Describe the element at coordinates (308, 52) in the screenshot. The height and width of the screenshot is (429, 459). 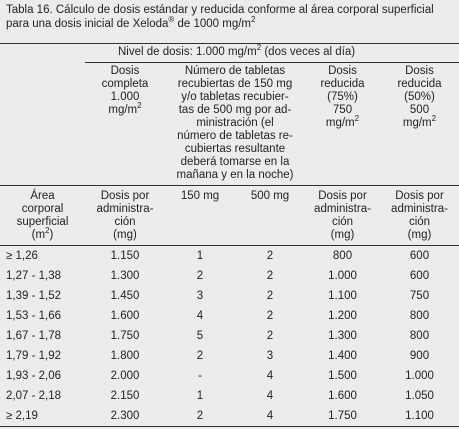
I see `dose-text: (dos veces al día)` at that location.